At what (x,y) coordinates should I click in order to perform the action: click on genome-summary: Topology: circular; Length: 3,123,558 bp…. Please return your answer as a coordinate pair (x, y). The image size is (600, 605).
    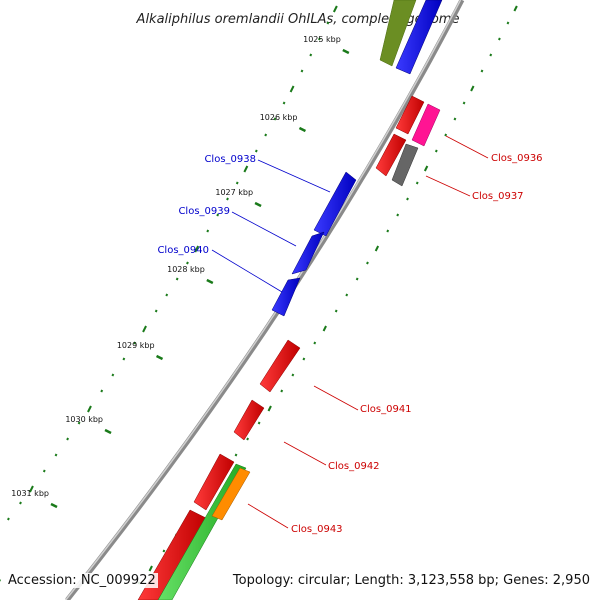
    Looking at the image, I should click on (411, 580).